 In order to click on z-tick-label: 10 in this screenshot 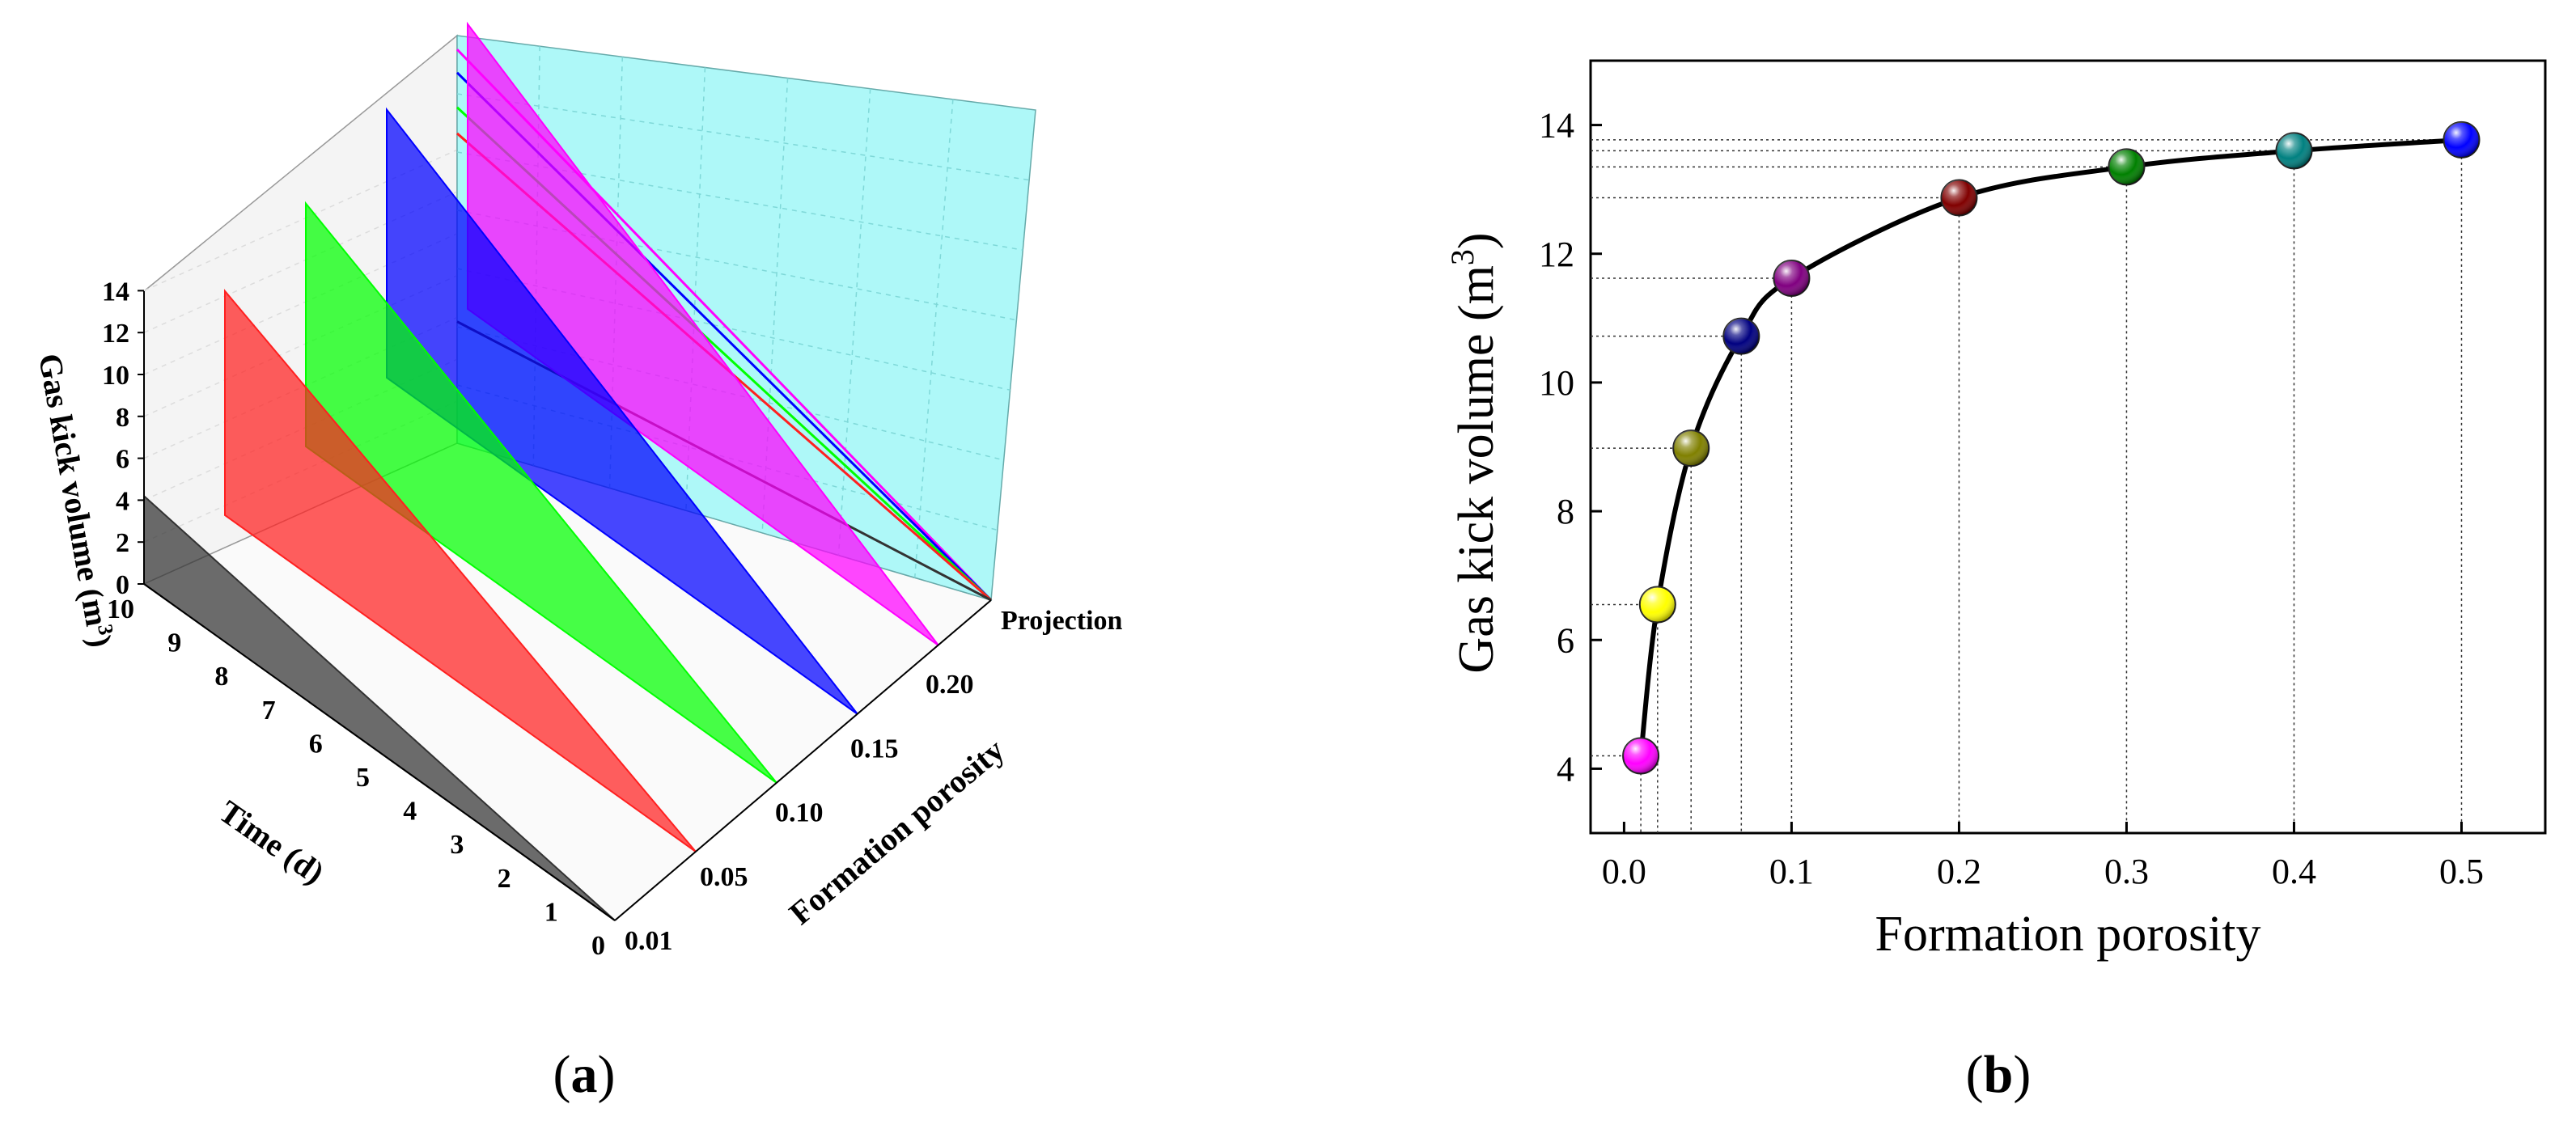, I will do `click(115, 376)`.